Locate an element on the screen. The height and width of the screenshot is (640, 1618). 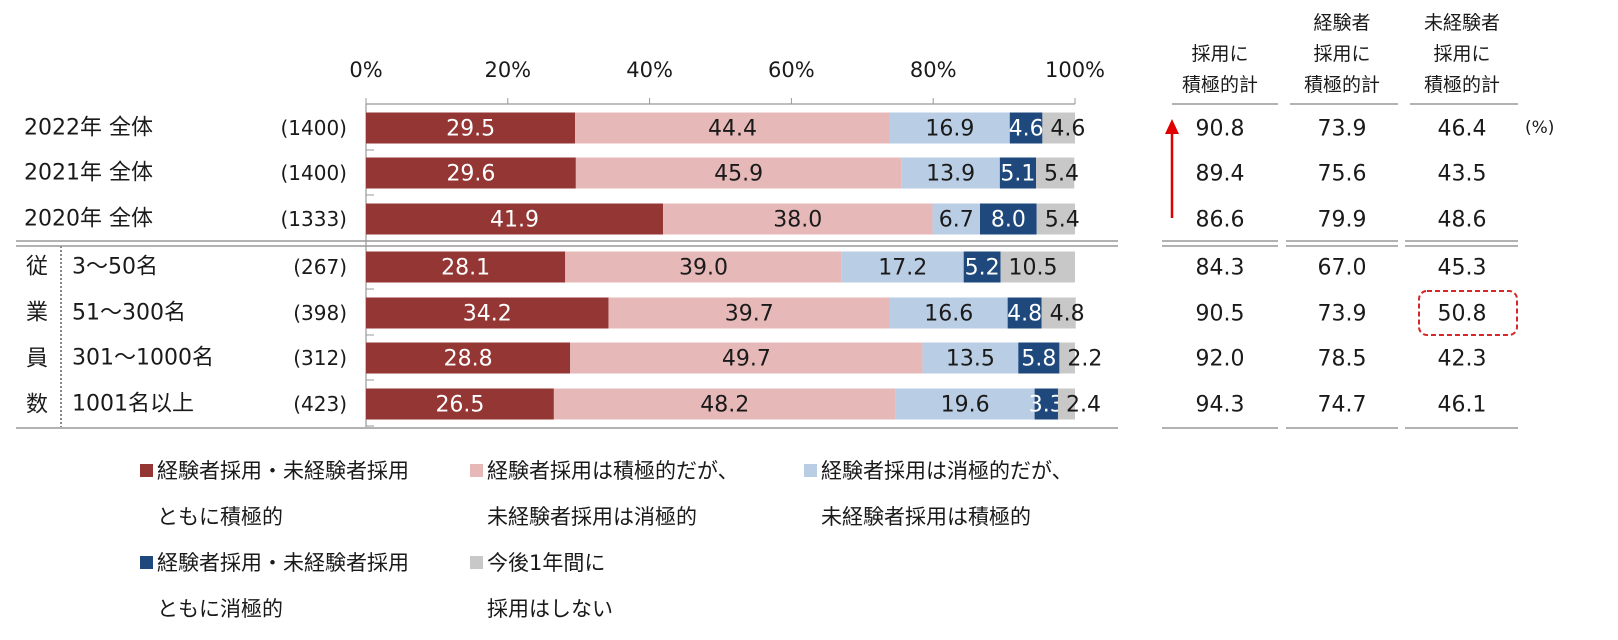
data-label: 41.9 is located at coordinates (514, 220).